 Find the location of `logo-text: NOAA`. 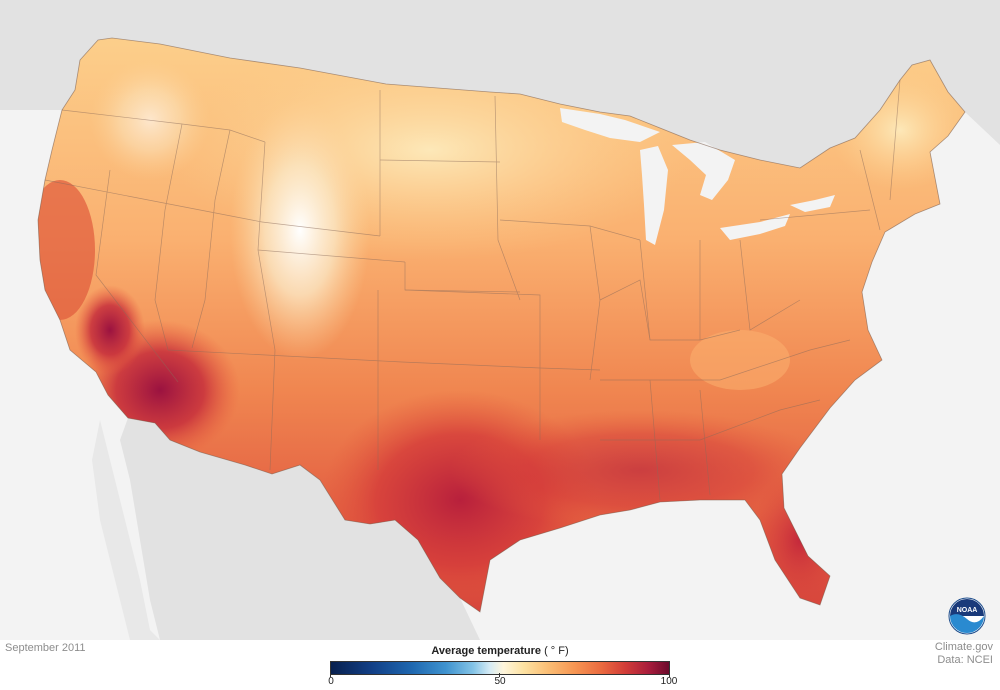

logo-text: NOAA is located at coordinates (967, 610).